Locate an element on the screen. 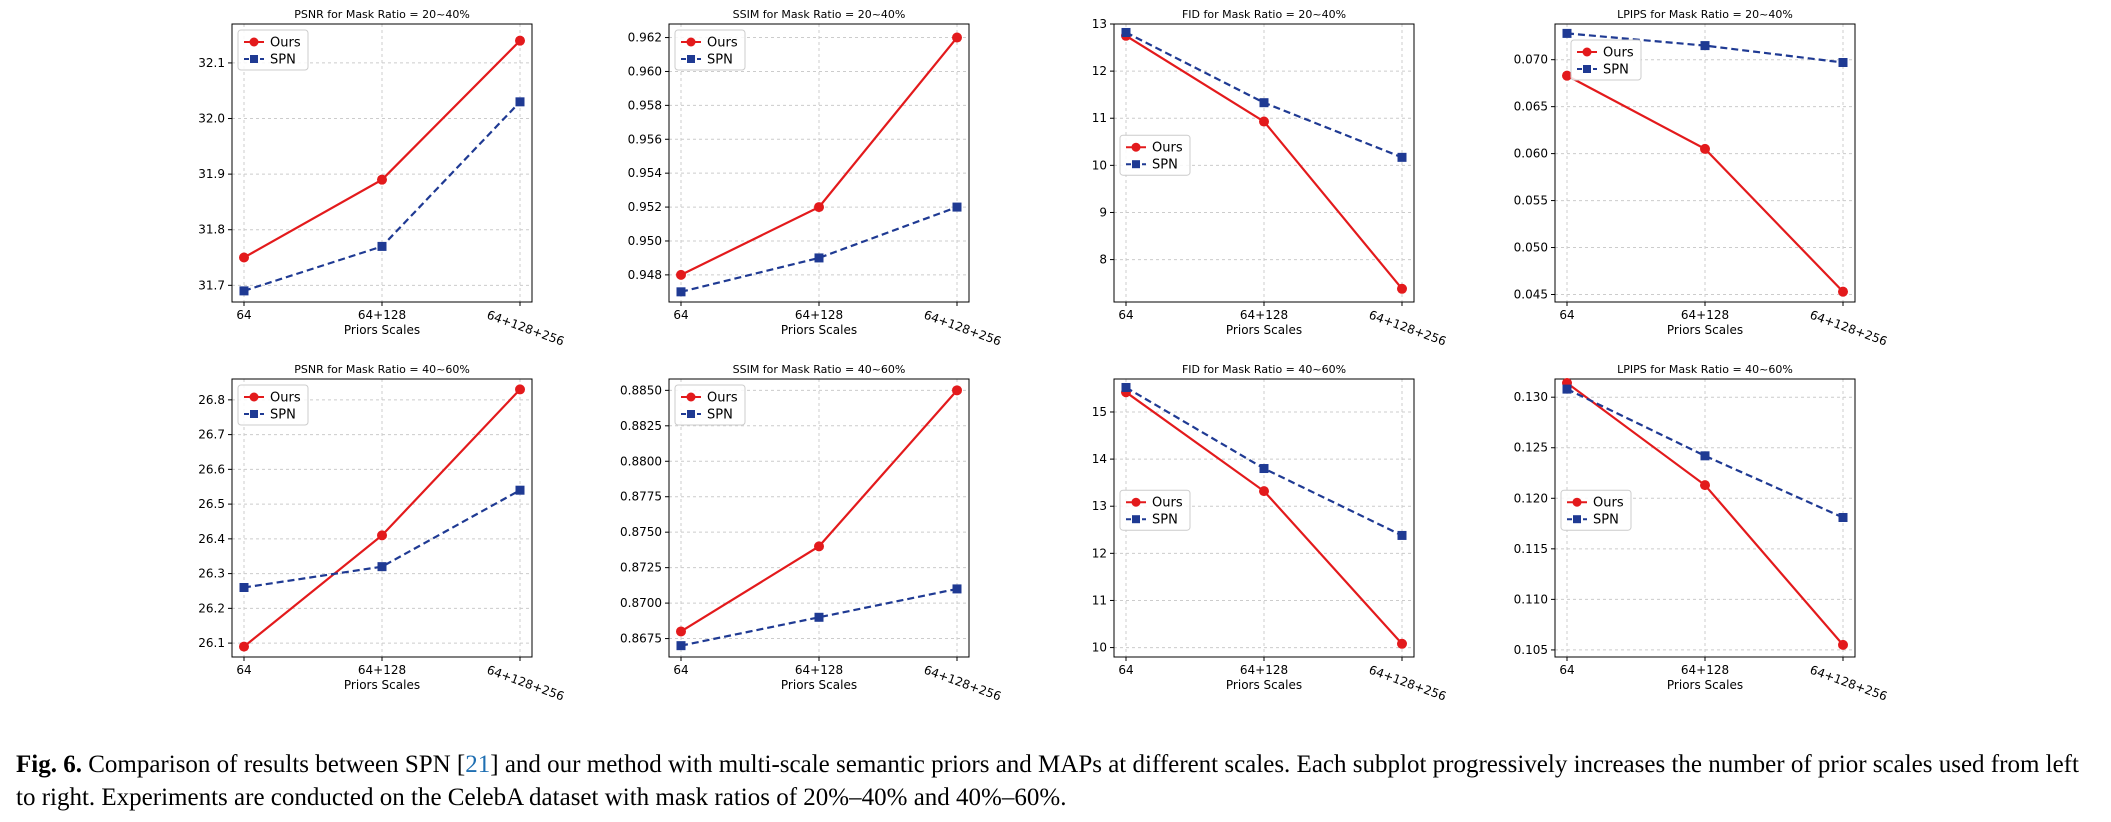  chart-title: LPIPS for Mask Ratio = 40~60% is located at coordinates (1705, 369).